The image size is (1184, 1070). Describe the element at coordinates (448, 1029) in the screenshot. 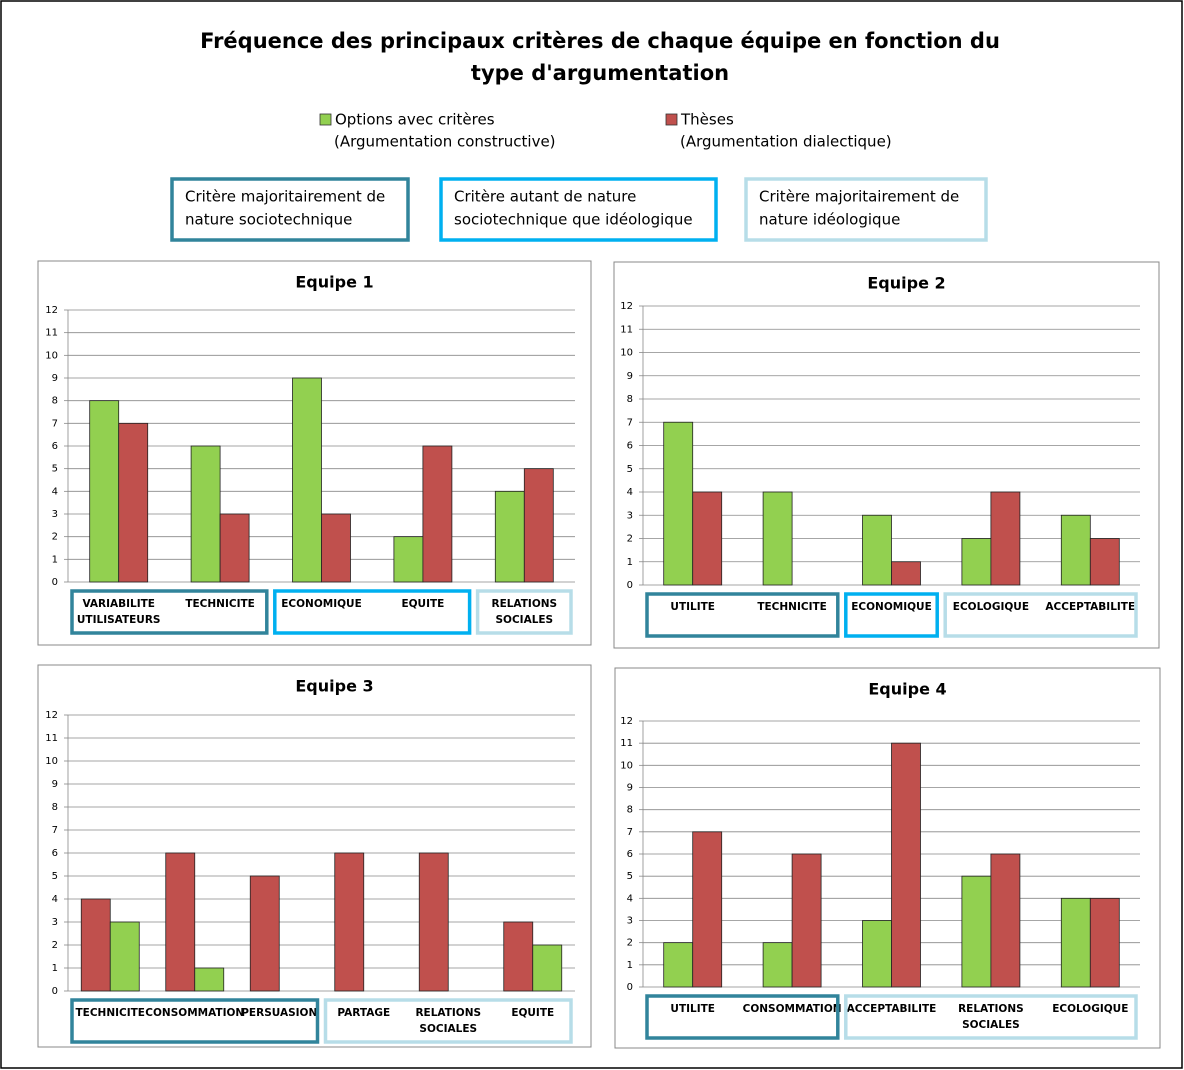

I see `x-tick-label: SOCIALES` at that location.